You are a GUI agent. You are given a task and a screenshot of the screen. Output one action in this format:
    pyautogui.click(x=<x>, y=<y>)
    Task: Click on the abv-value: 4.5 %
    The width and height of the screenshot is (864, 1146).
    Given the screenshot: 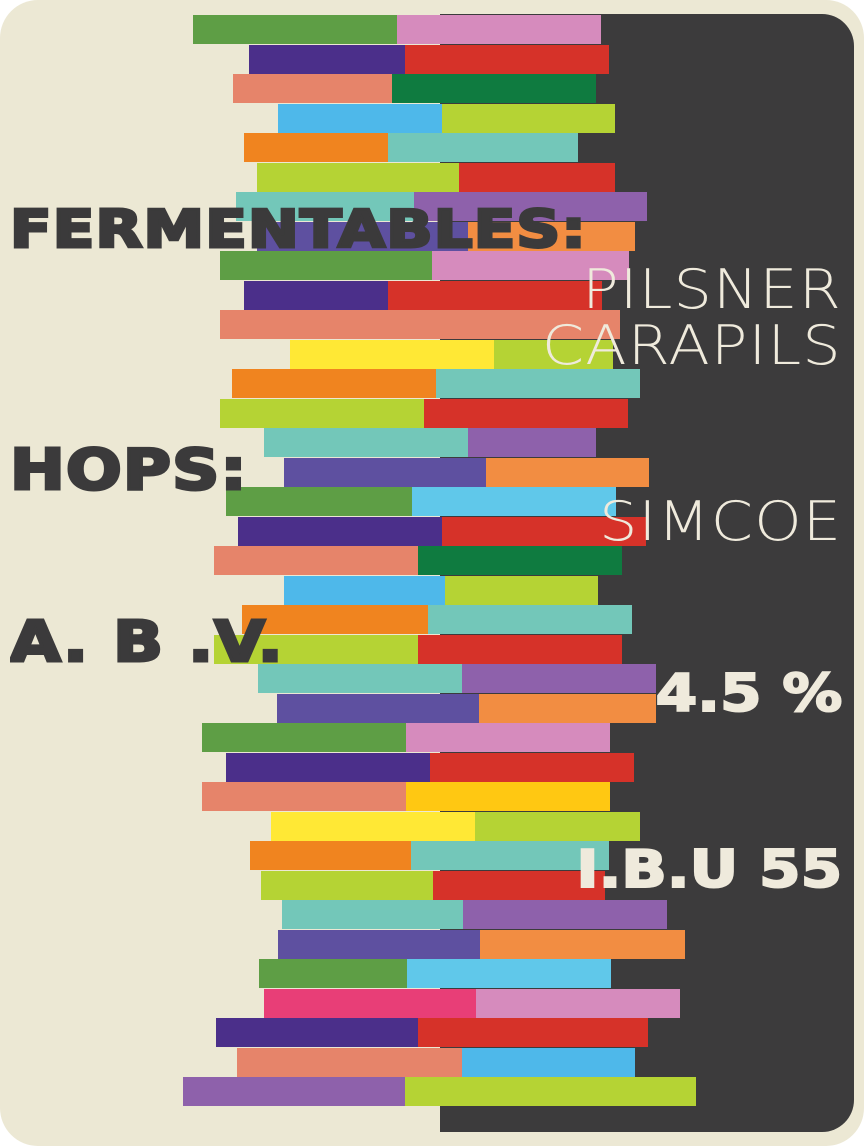 What is the action you would take?
    pyautogui.click(x=748, y=694)
    